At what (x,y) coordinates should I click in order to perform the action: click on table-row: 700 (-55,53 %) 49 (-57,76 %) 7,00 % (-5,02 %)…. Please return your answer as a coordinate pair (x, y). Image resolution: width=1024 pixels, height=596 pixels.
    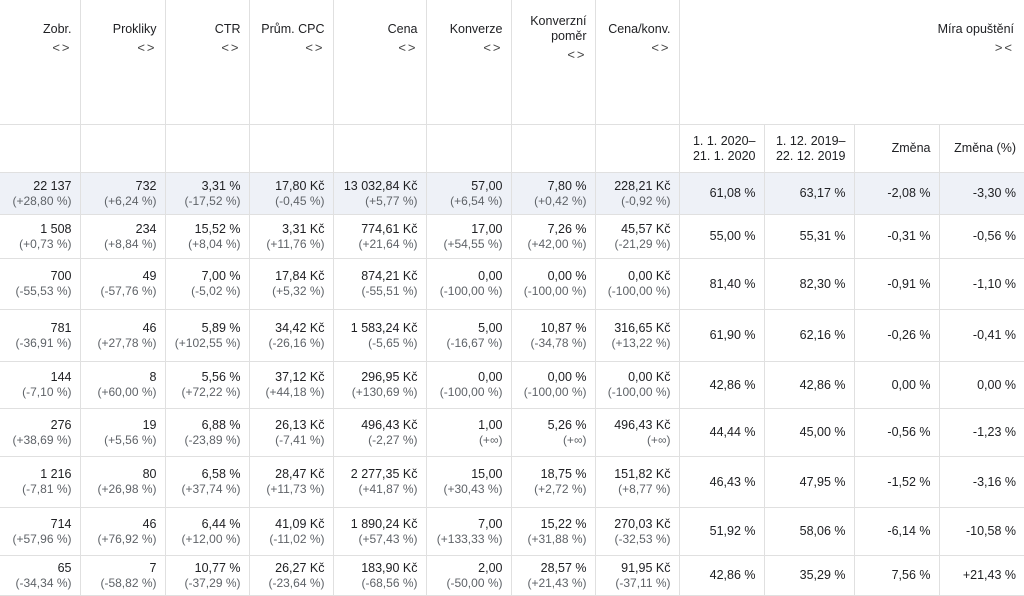
    Looking at the image, I should click on (512, 284).